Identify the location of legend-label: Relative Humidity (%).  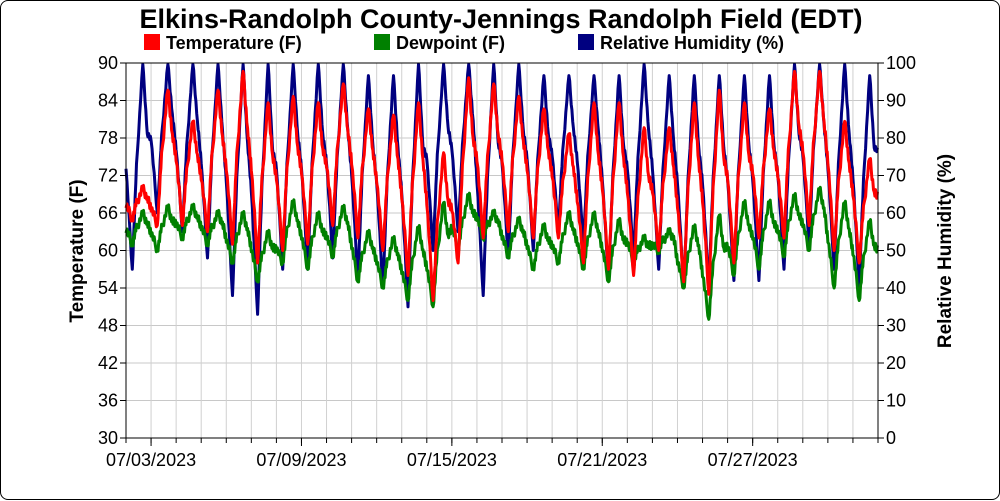
(692, 43).